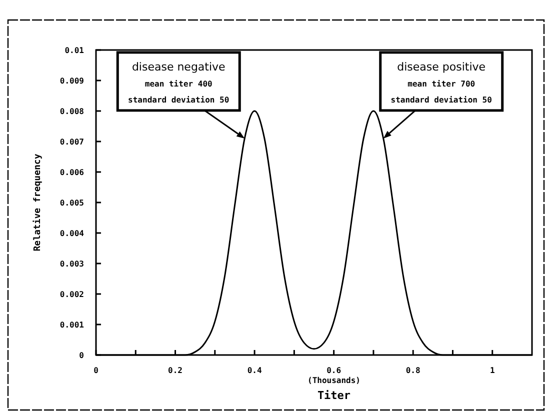  I want to click on x-axis-title: Titer, so click(334, 395).